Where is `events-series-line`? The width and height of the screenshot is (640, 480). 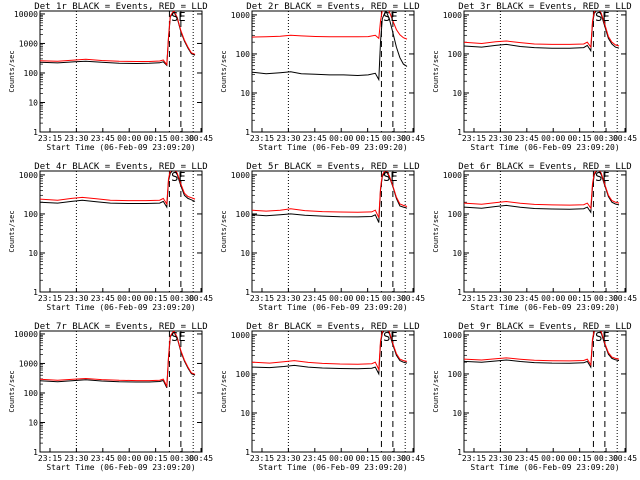 events-series-line is located at coordinates (542, 350).